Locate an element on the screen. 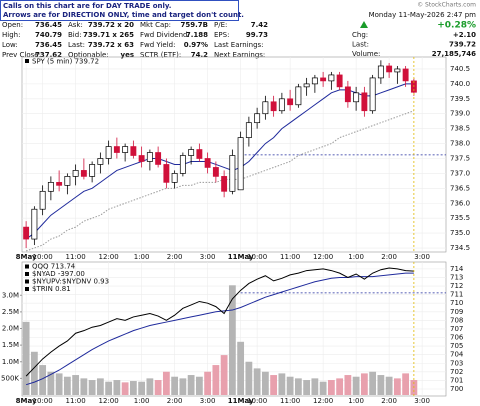 The height and width of the screenshot is (406, 480). header-value: +2.10 is located at coordinates (464, 35).